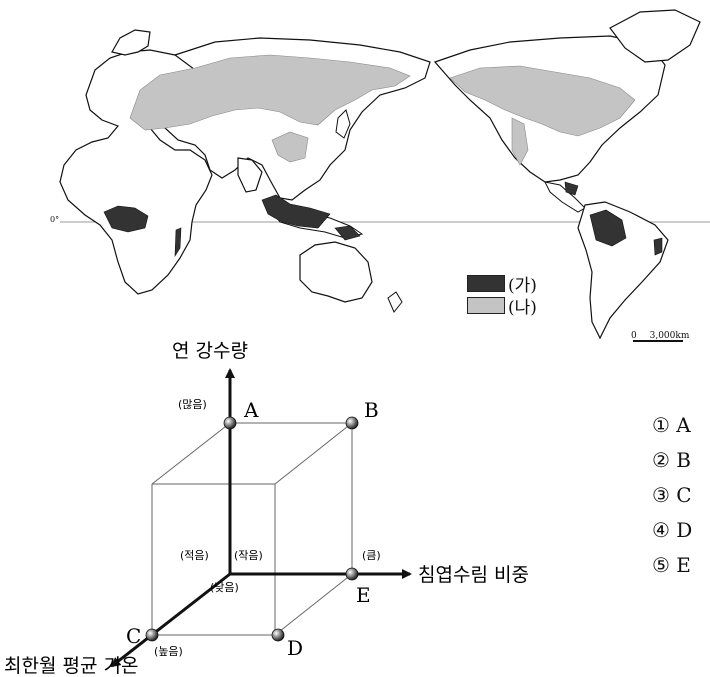 Image resolution: width=710 pixels, height=677 pixels. Describe the element at coordinates (684, 495) in the screenshot. I see `option-3-text: C` at that location.